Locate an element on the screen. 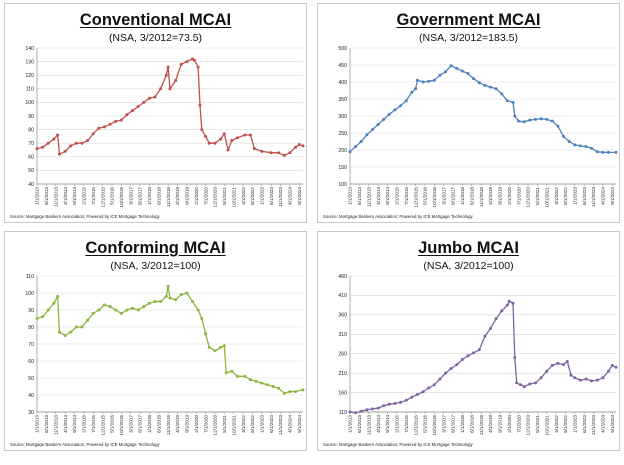 Image resolution: width=624 pixels, height=465 pixels. y-tick-label: 40 is located at coordinates (31, 396).